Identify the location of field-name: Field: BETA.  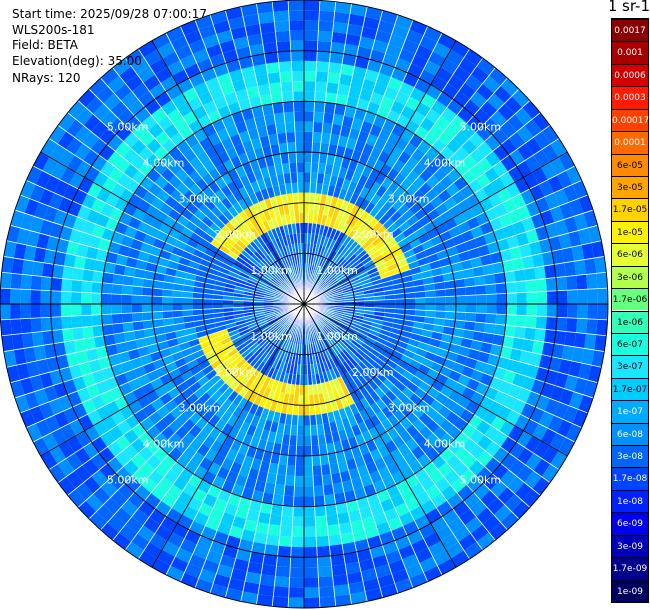
(45, 45).